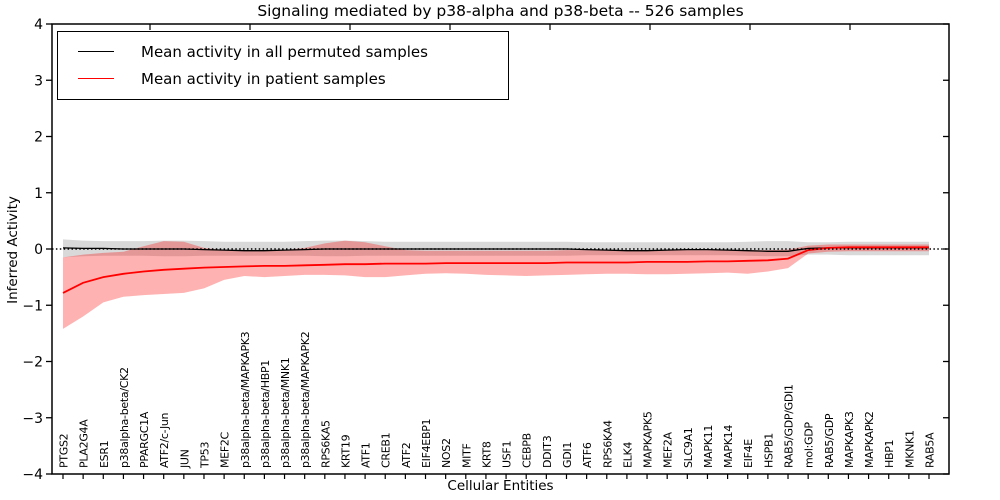  Describe the element at coordinates (627, 455) in the screenshot. I see `x-tick-label: ELK4` at that location.